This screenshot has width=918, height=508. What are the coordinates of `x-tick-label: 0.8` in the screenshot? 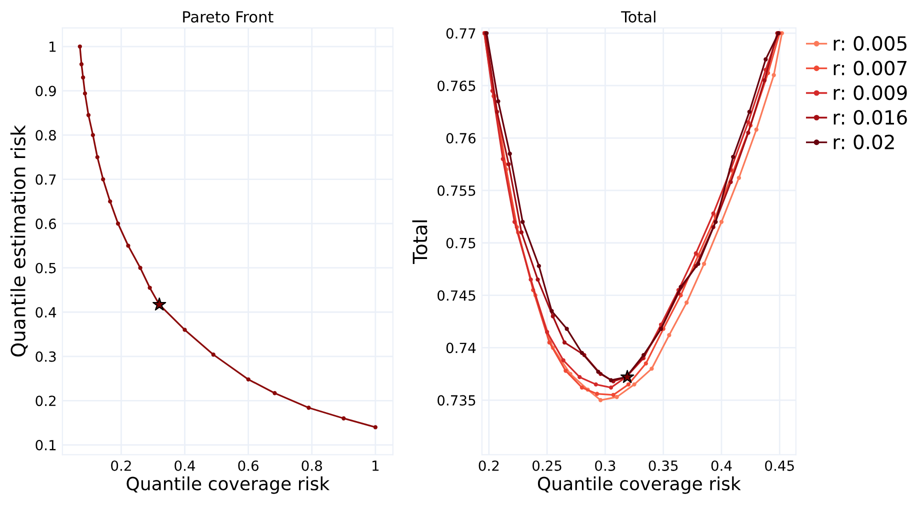 It's located at (312, 465).